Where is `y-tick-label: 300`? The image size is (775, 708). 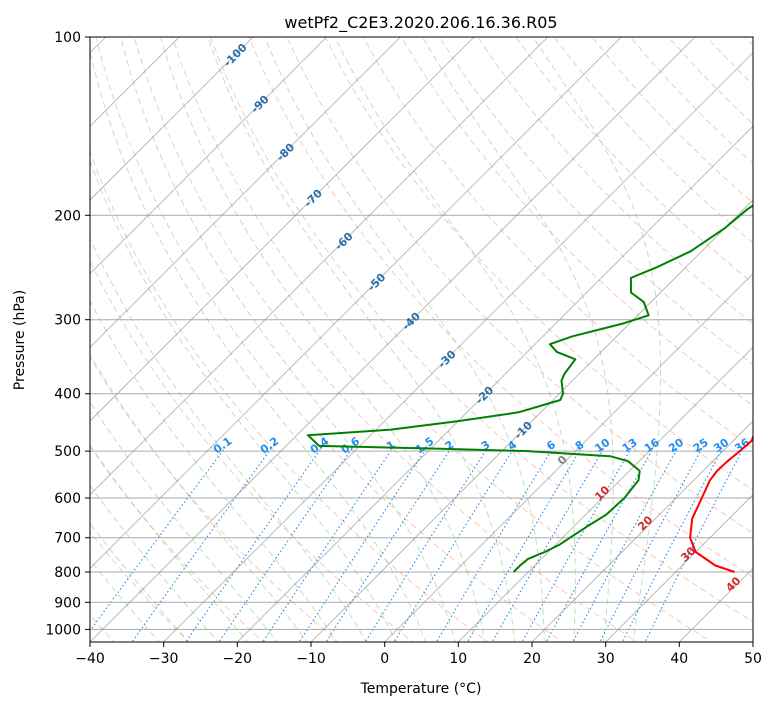 y-tick-label: 300 is located at coordinates (67, 321).